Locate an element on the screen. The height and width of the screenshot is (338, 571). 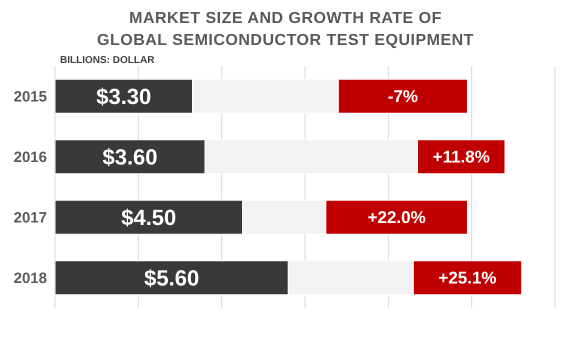
annotation: BILLIONS: DOLLAR is located at coordinates (107, 60).